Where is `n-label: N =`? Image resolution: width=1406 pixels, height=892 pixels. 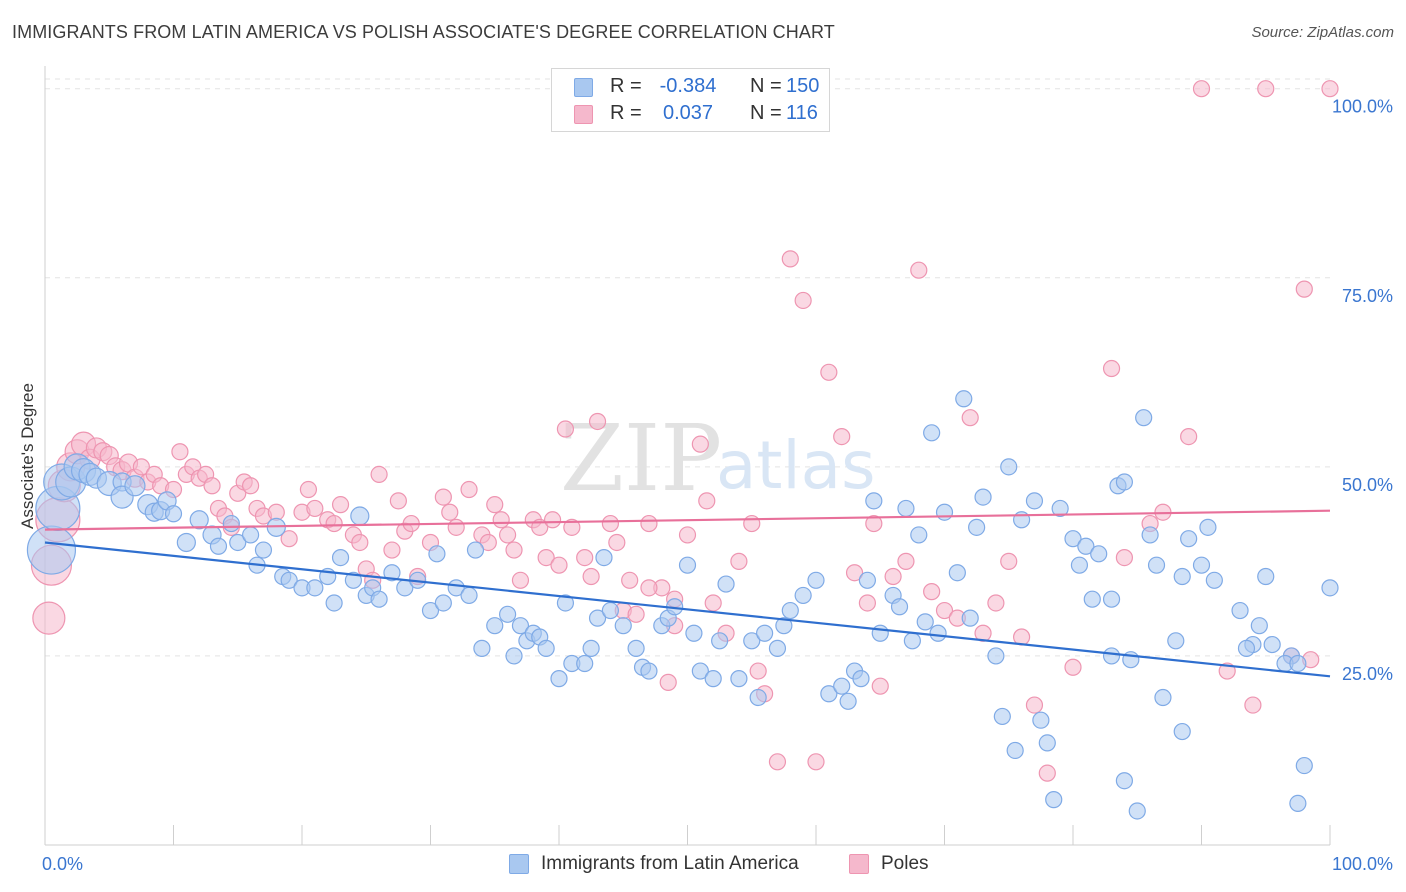
n-label: N = is located at coordinates (766, 113).